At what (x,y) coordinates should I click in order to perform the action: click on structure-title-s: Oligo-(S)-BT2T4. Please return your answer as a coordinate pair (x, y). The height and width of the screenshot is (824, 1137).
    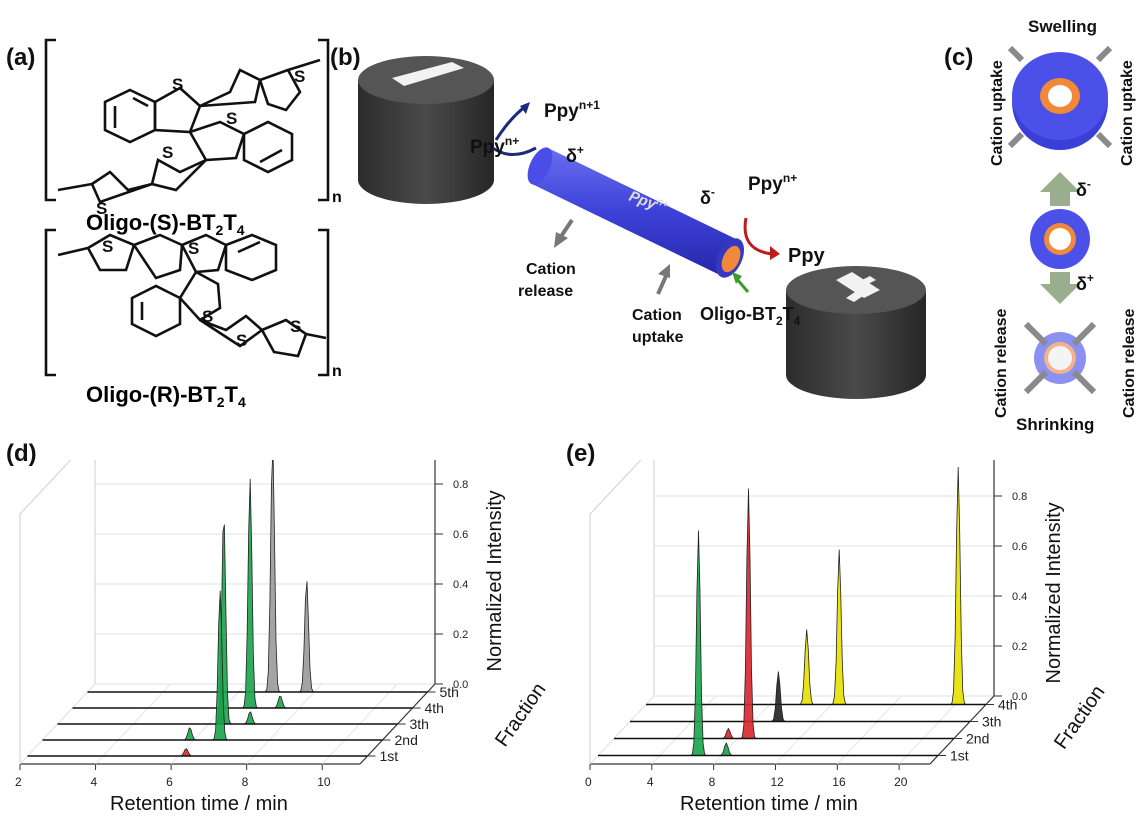
    Looking at the image, I should click on (165, 224).